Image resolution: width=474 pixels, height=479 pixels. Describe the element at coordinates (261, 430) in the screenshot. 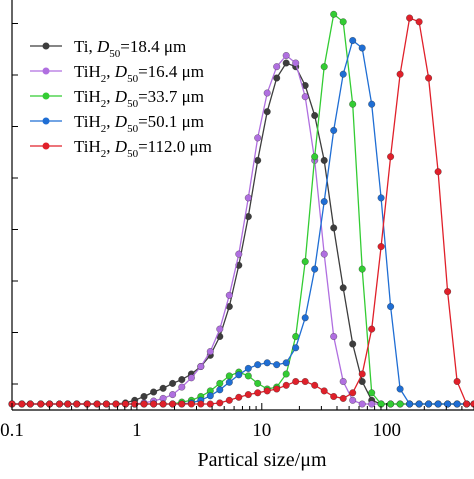

I see `x-tick-label: 10` at that location.